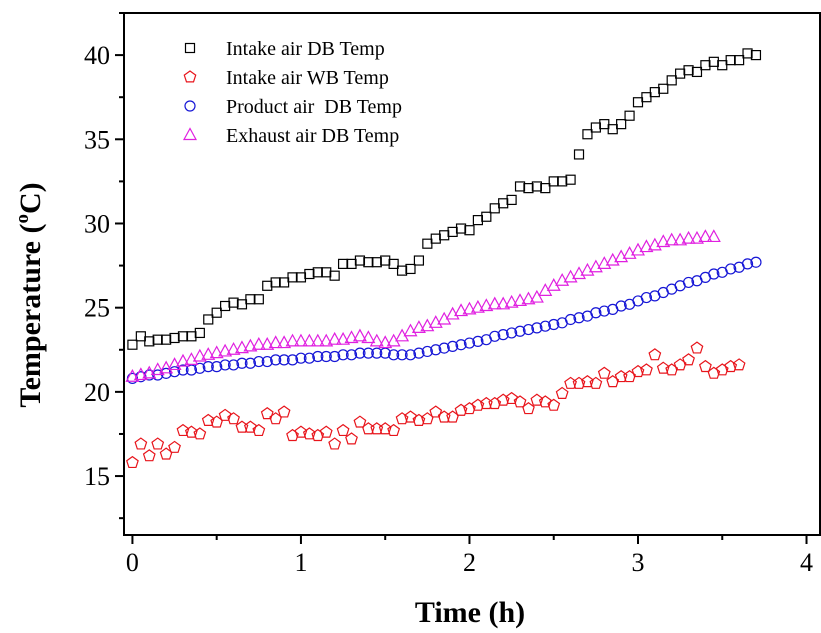  What do you see at coordinates (97, 476) in the screenshot?
I see `y-tick-label: 15` at bounding box center [97, 476].